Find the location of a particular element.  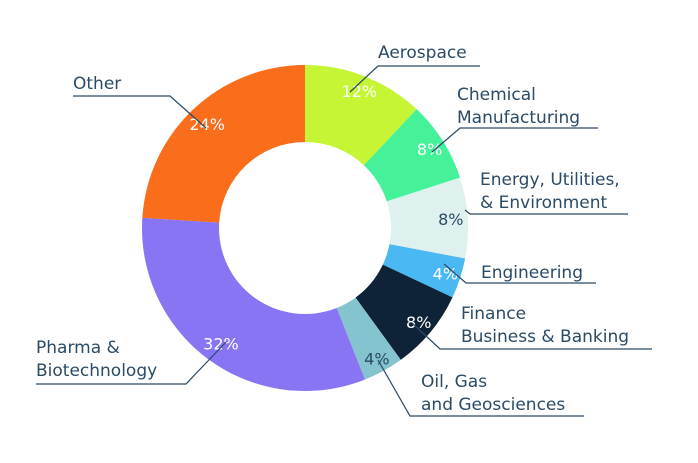

category-label-line: Business & Banking is located at coordinates (545, 337).